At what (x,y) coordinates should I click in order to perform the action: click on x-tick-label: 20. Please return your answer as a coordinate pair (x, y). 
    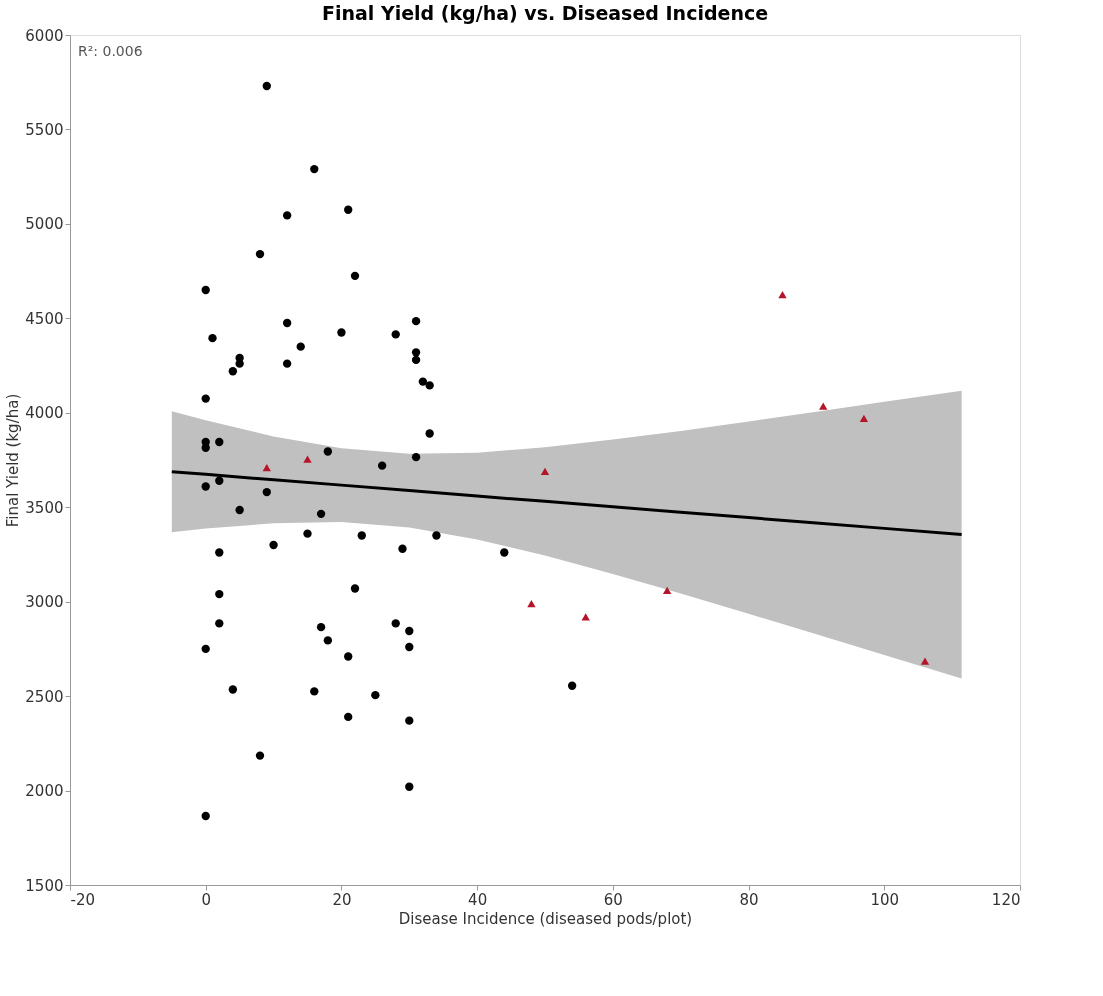
    Looking at the image, I should click on (342, 899).